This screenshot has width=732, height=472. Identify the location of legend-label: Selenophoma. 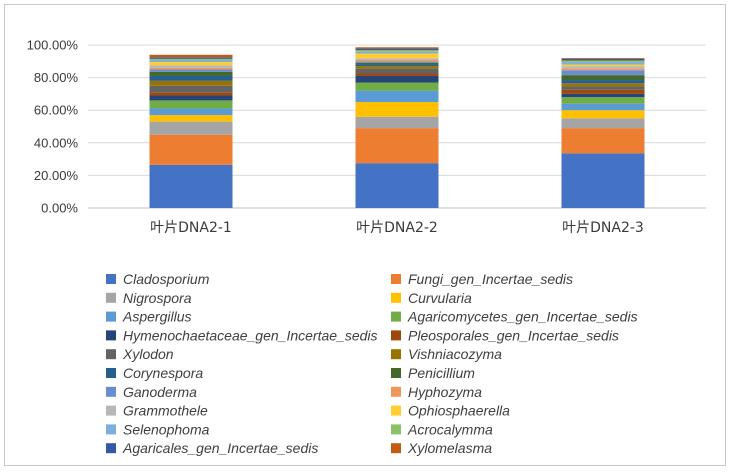
(166, 429).